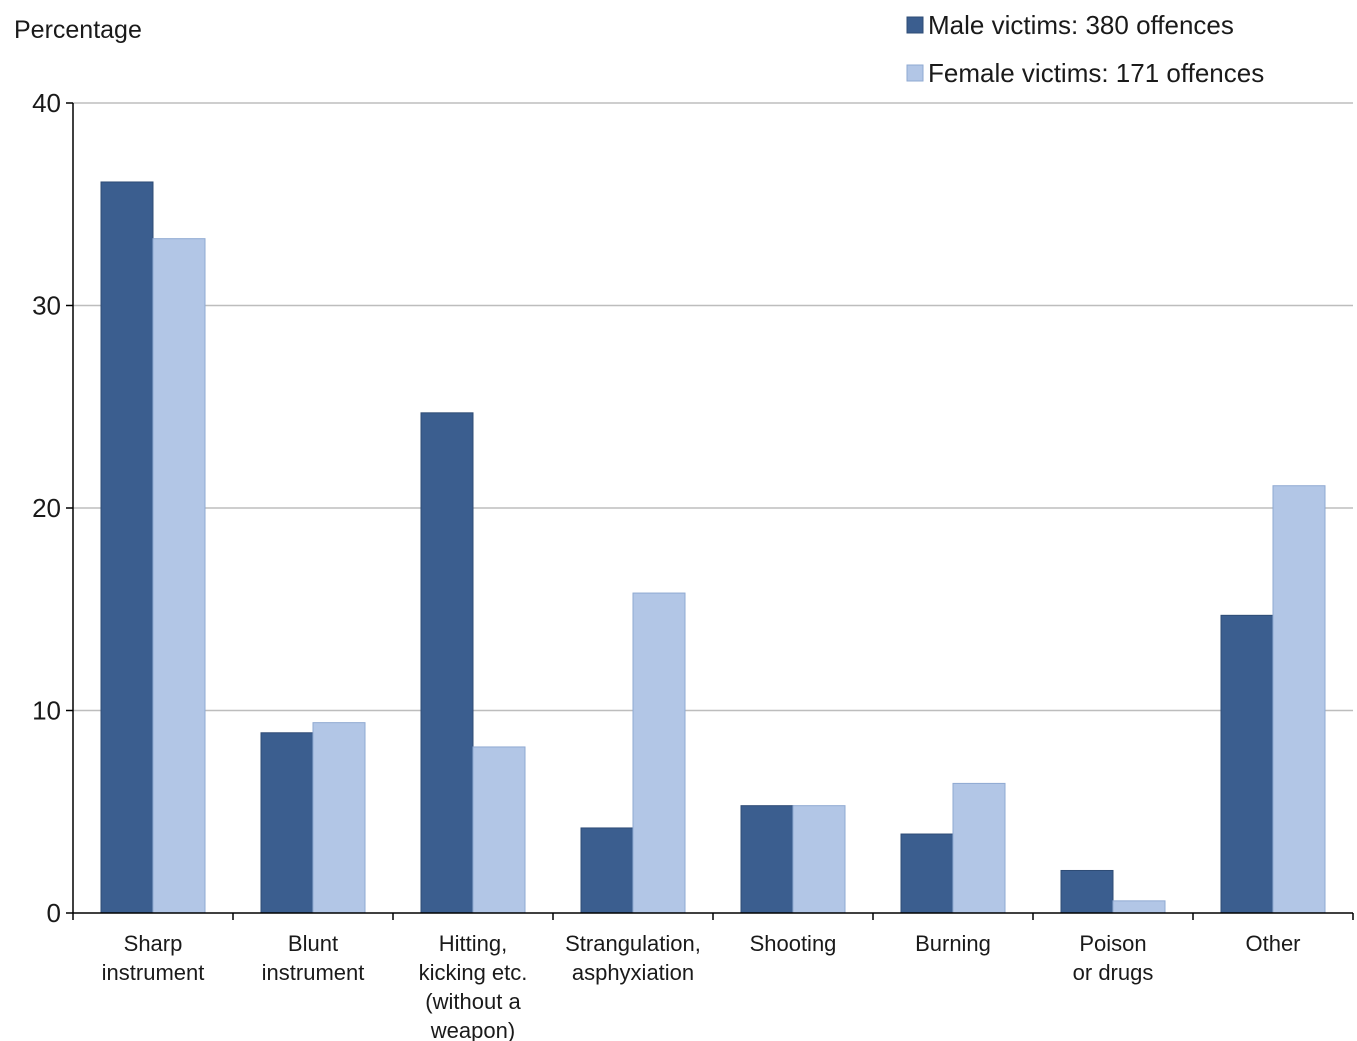  Describe the element at coordinates (793, 943) in the screenshot. I see `category-label-4: Shooting` at that location.